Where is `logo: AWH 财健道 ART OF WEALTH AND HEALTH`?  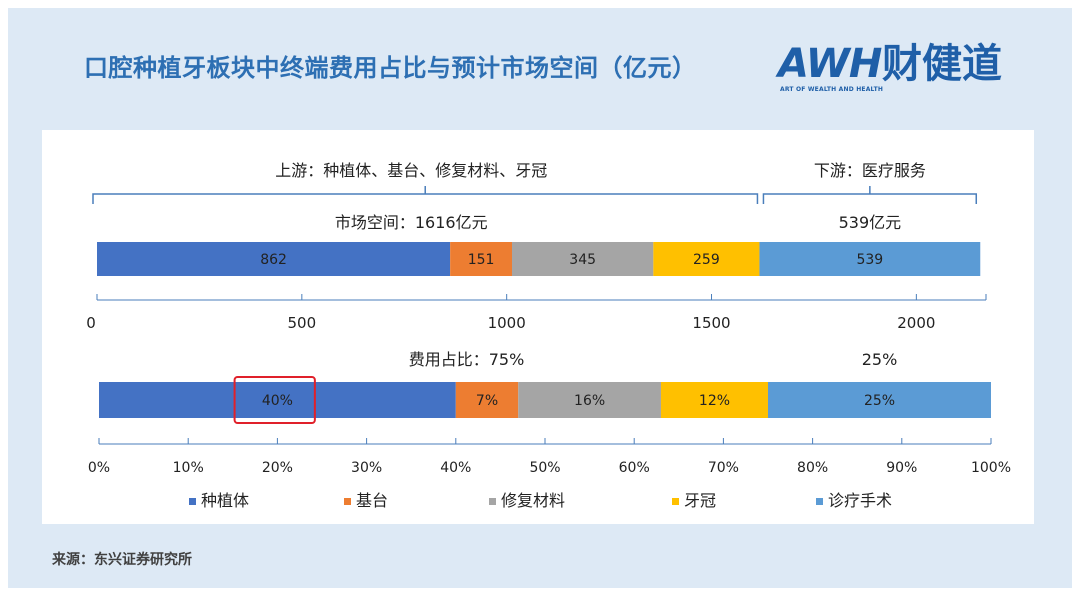
logo: AWH 财健道 ART OF WEALTH AND HEALTH is located at coordinates (906, 68).